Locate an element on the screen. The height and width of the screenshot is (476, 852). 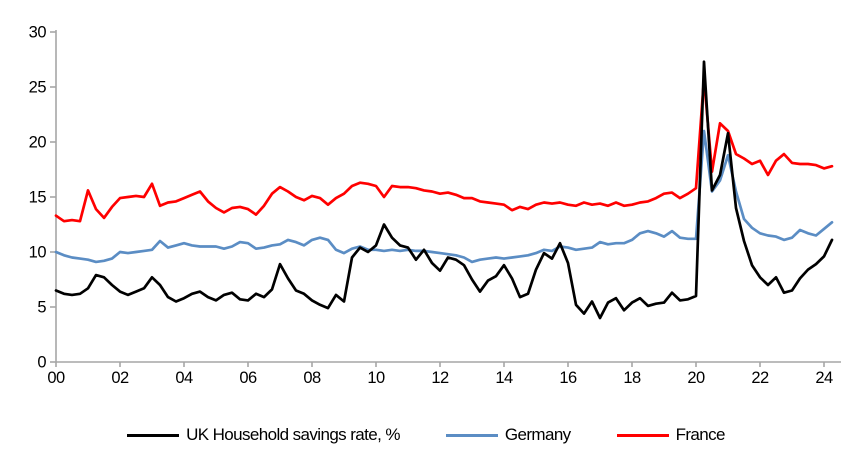
x-tick-label: 10 is located at coordinates (376, 378).